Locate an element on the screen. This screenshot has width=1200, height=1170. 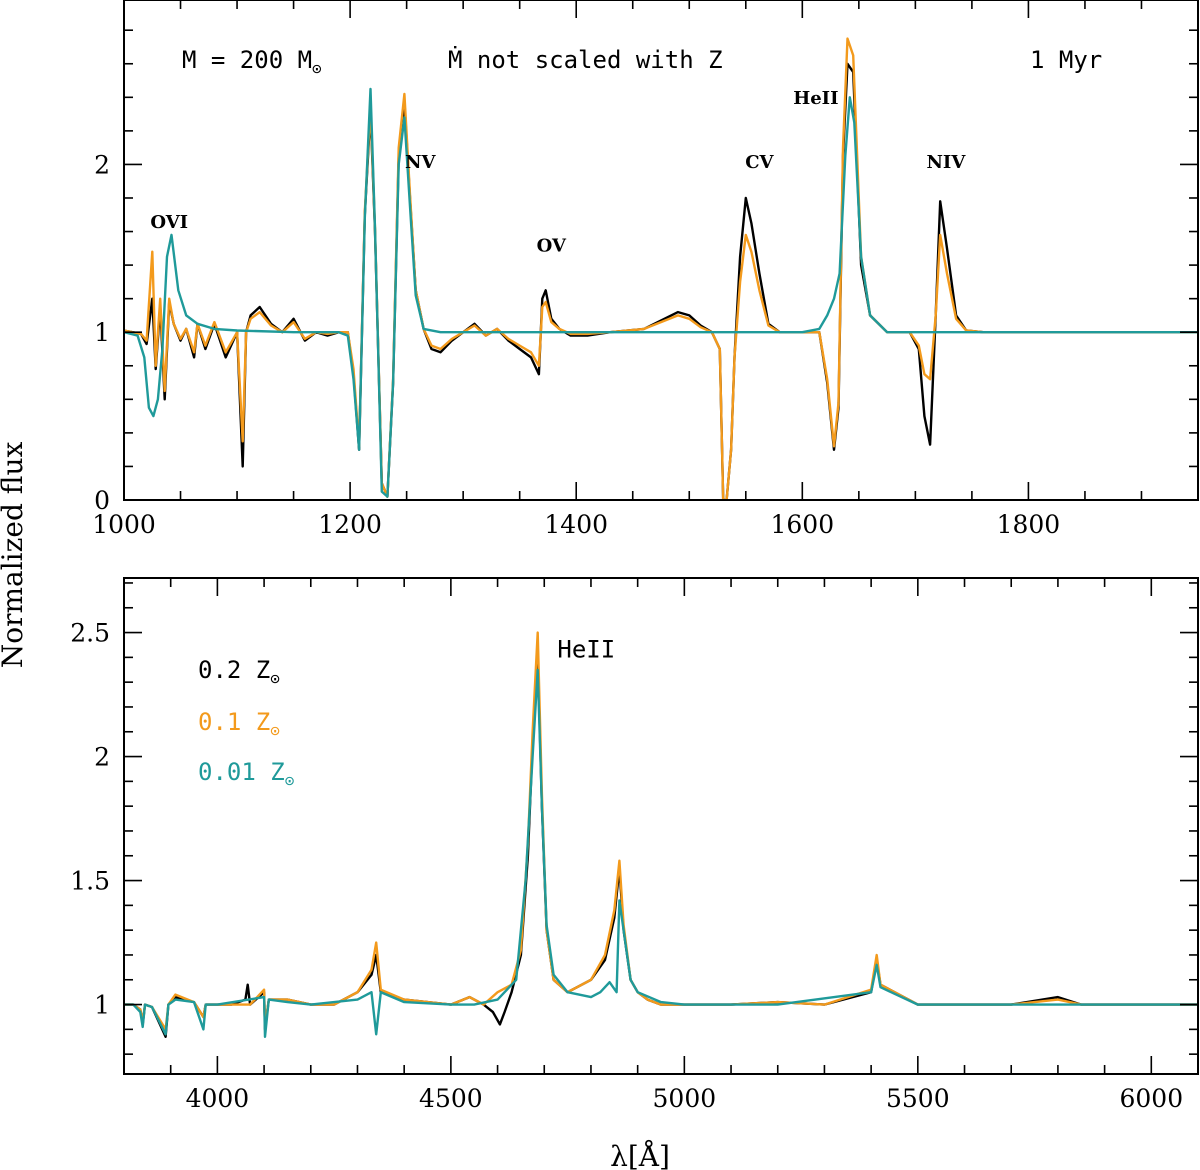
x-axis-label: λ[Å] is located at coordinates (640, 1155).